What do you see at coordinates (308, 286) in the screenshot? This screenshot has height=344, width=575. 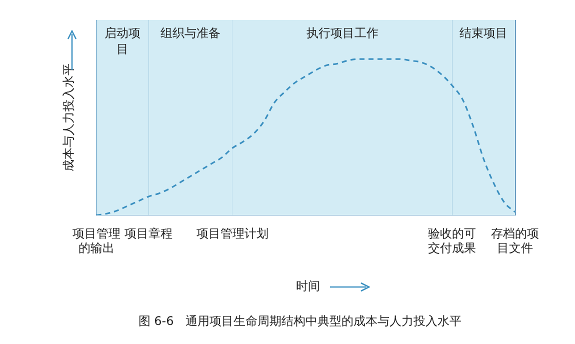 I see `x-axis-title: 时间` at bounding box center [308, 286].